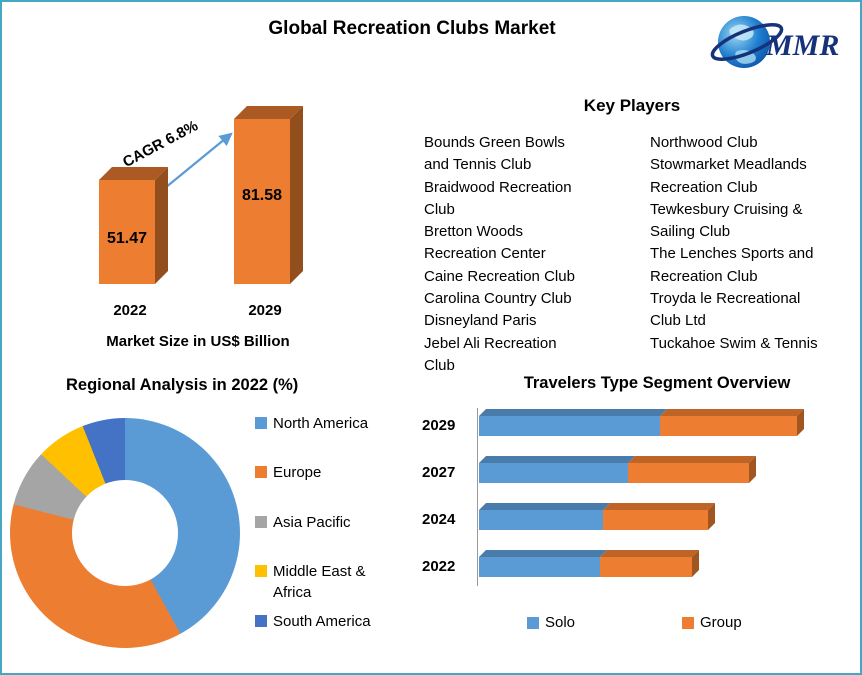 The height and width of the screenshot is (675, 862). I want to click on legend-item-north-america: North America, so click(320, 423).